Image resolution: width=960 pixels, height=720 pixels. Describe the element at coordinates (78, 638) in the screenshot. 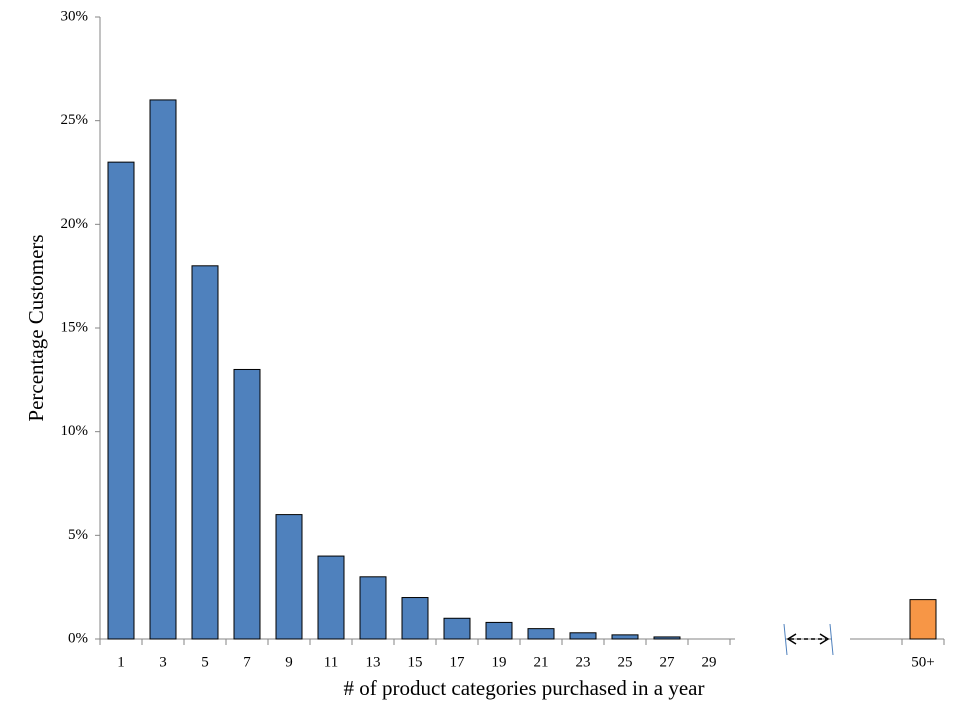

I see `y-tick-label: 0%` at that location.